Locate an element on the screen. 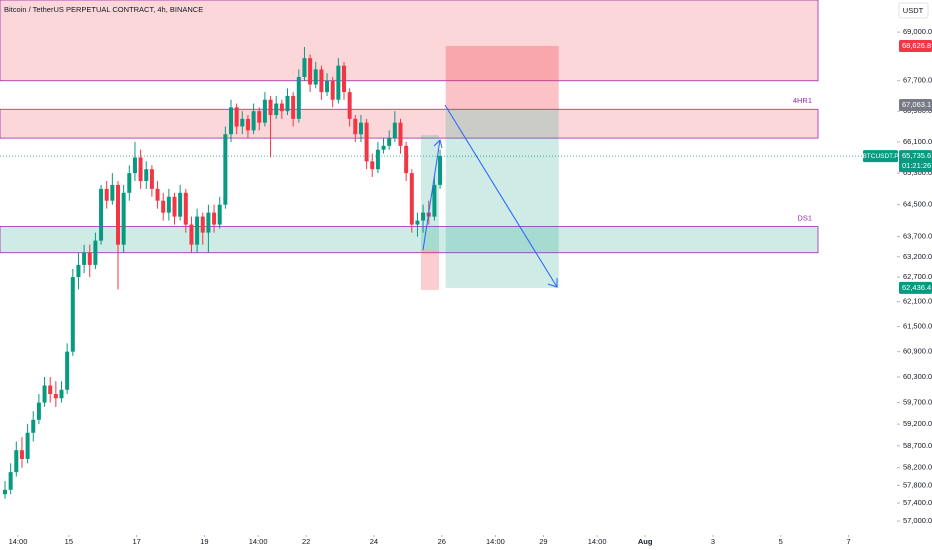 The height and width of the screenshot is (550, 932). down-arrow-head is located at coordinates (552, 283).